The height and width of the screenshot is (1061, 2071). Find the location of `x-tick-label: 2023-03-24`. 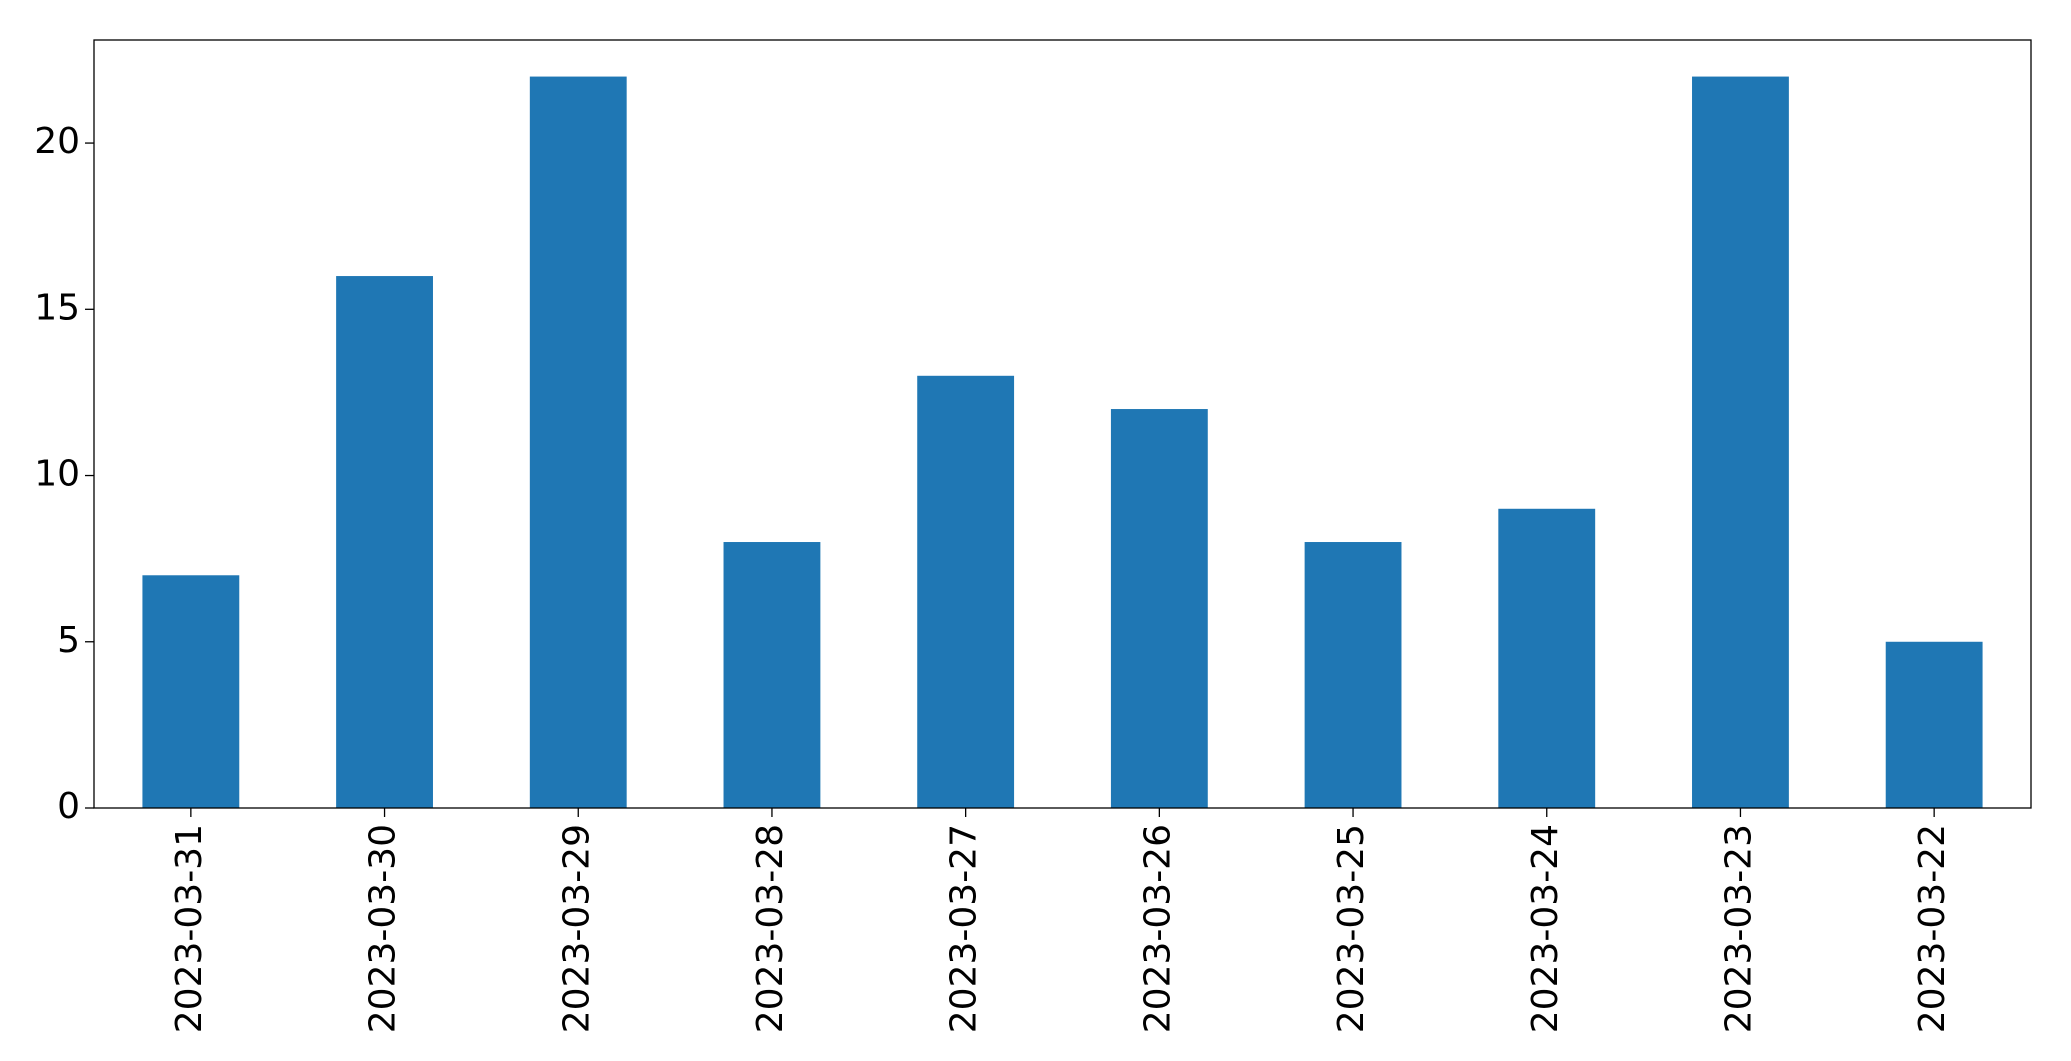

x-tick-label: 2023-03-24 is located at coordinates (1545, 928).